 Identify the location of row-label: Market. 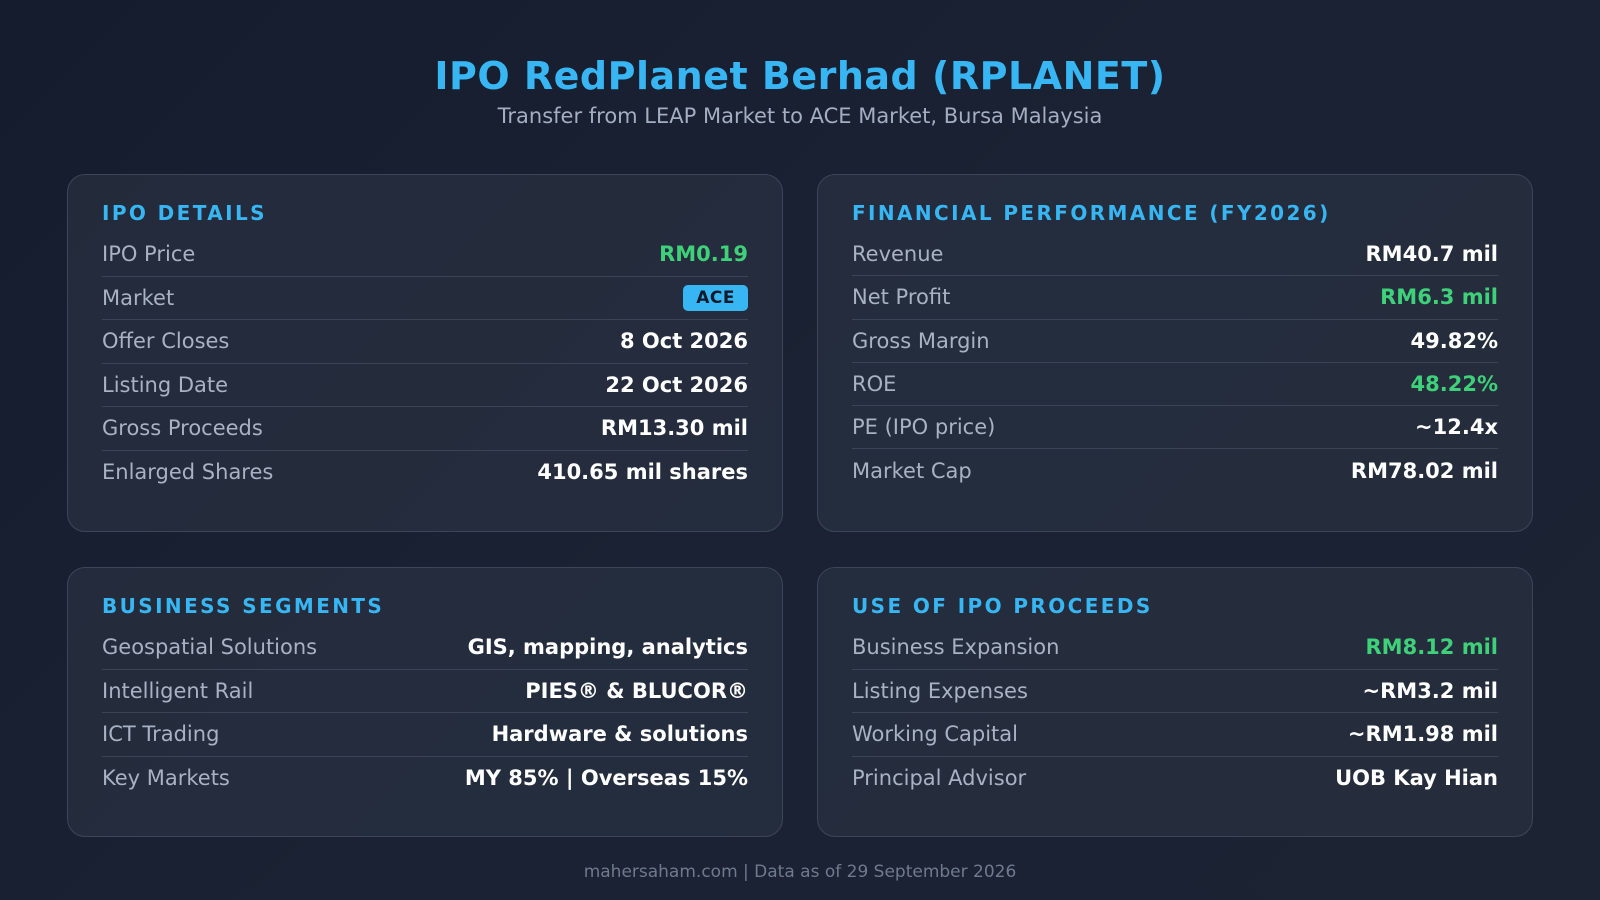
(138, 297).